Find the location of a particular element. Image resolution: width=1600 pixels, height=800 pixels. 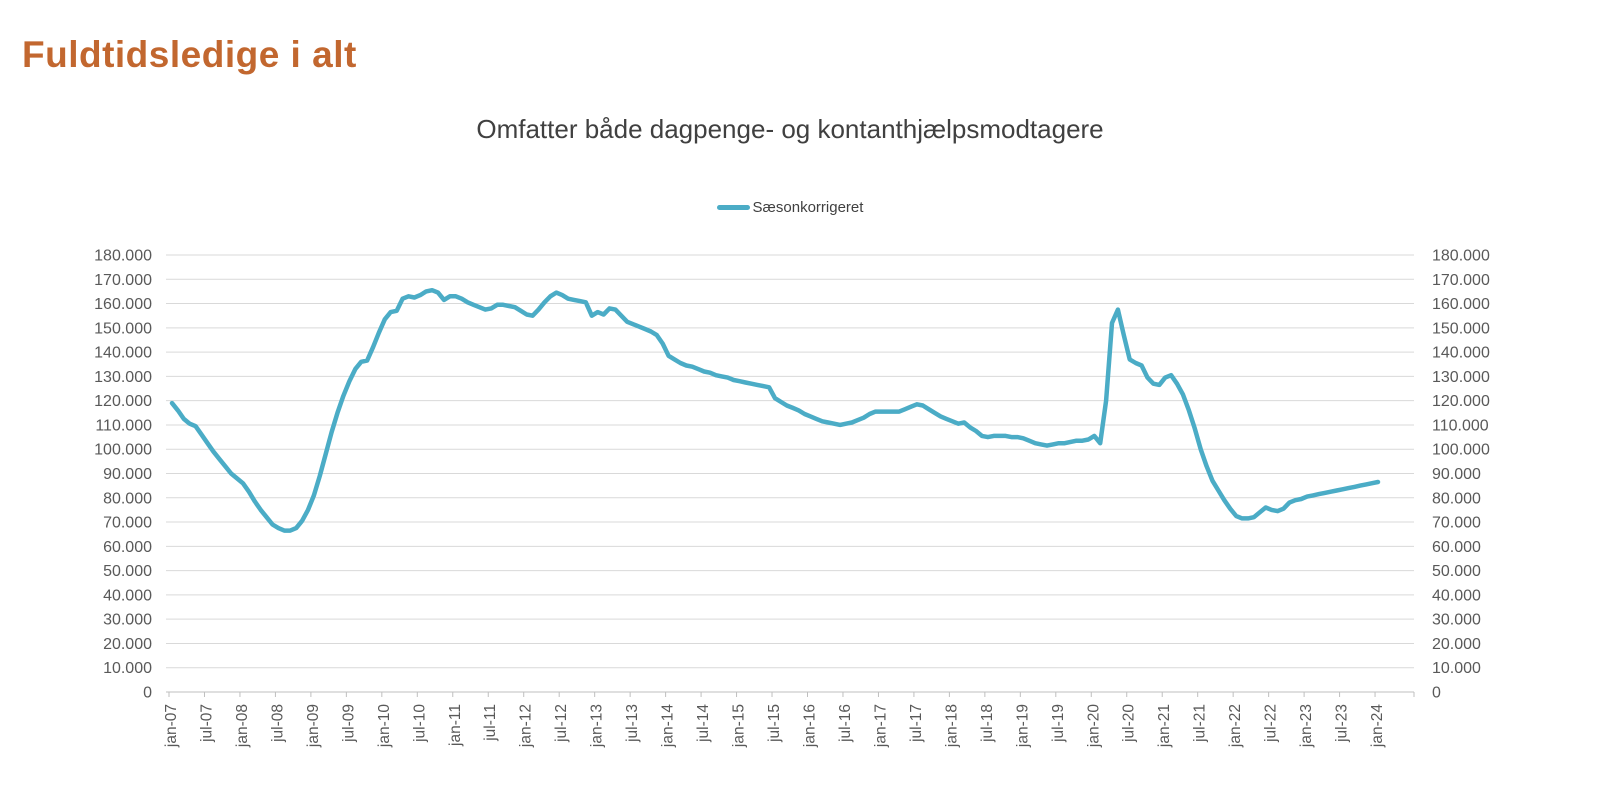

x-tick-label: jul-09 is located at coordinates (348, 723).